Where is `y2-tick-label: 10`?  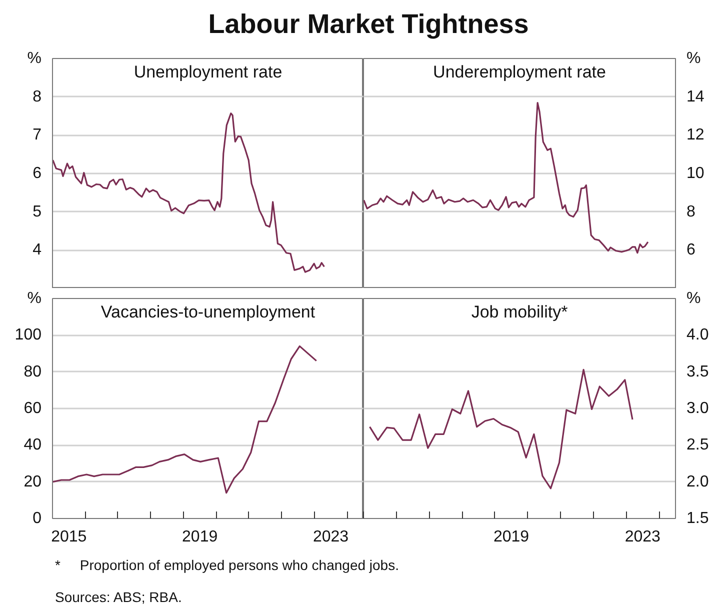 y2-tick-label: 10 is located at coordinates (695, 173).